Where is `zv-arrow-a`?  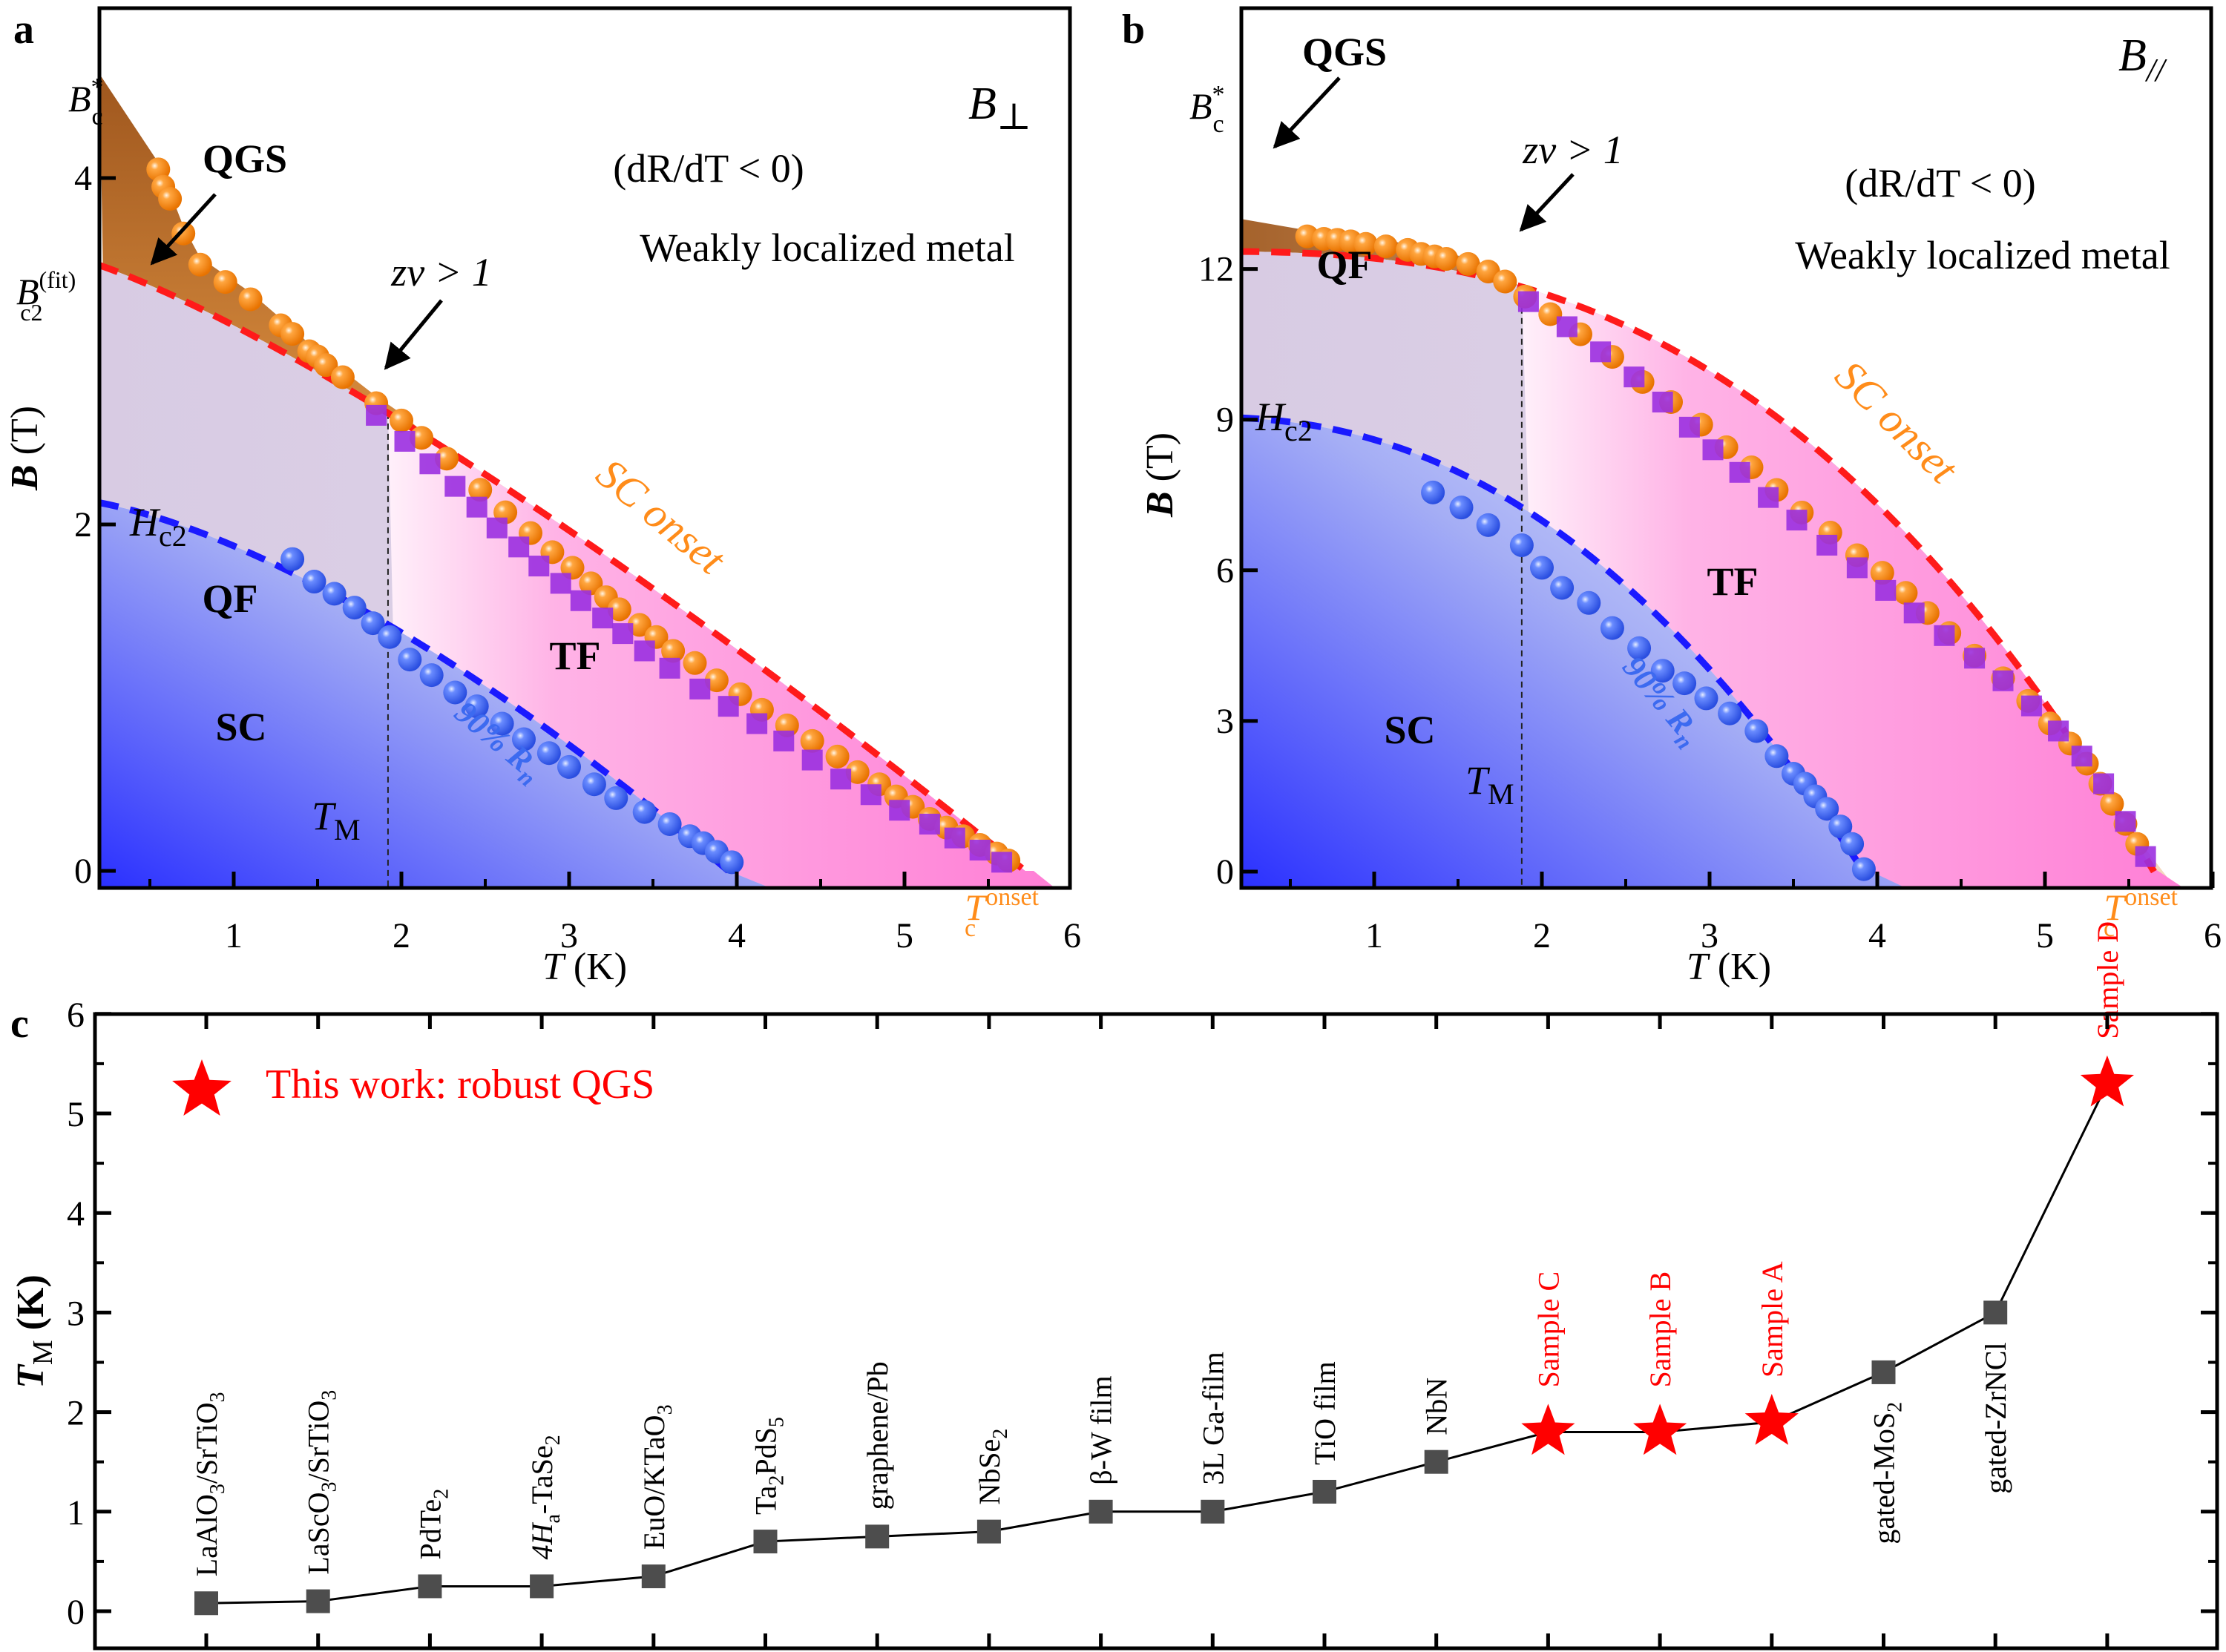
zv-arrow-a is located at coordinates (413, 335).